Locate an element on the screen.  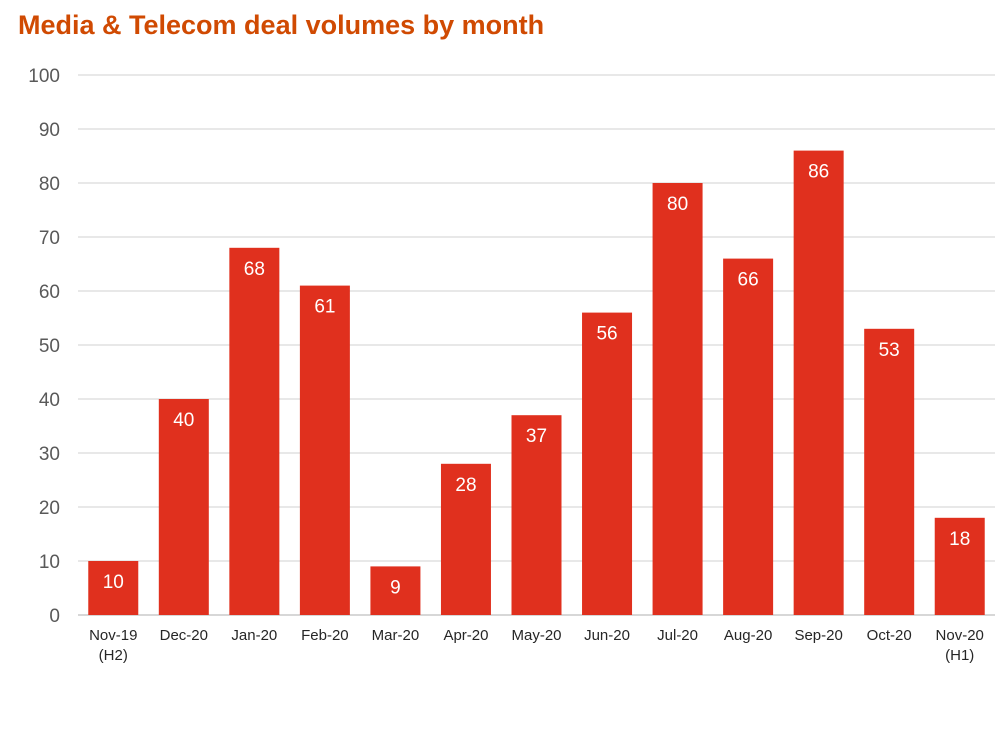
x-tick-label: (H1) is located at coordinates (959, 655).